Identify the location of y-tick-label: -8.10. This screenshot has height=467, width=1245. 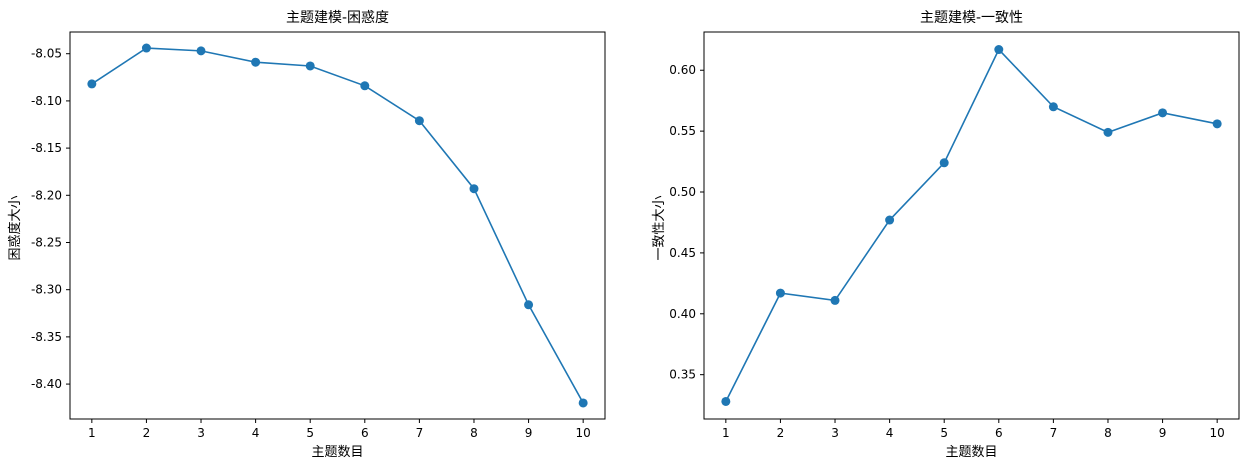
(46, 101).